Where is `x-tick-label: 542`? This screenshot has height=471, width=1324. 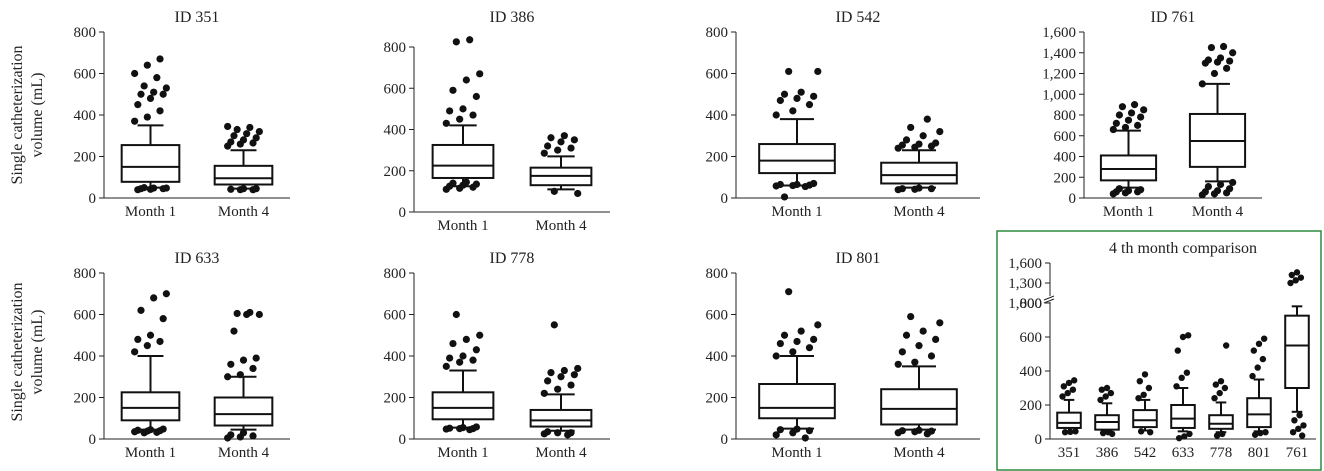 x-tick-label: 542 is located at coordinates (1145, 453).